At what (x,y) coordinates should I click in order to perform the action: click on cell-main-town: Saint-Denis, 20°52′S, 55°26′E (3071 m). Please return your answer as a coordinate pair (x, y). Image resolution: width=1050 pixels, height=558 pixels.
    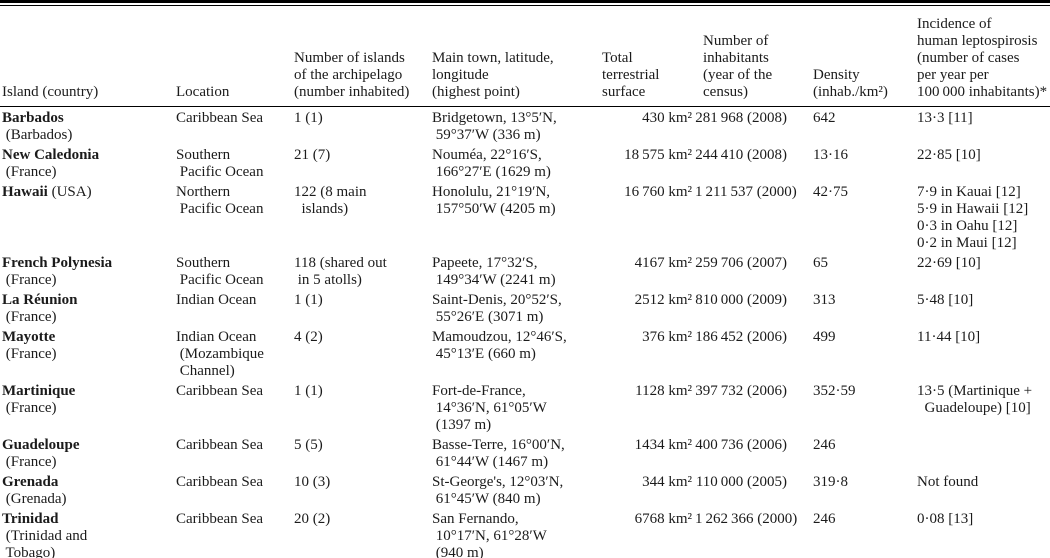
    Looking at the image, I should click on (497, 308).